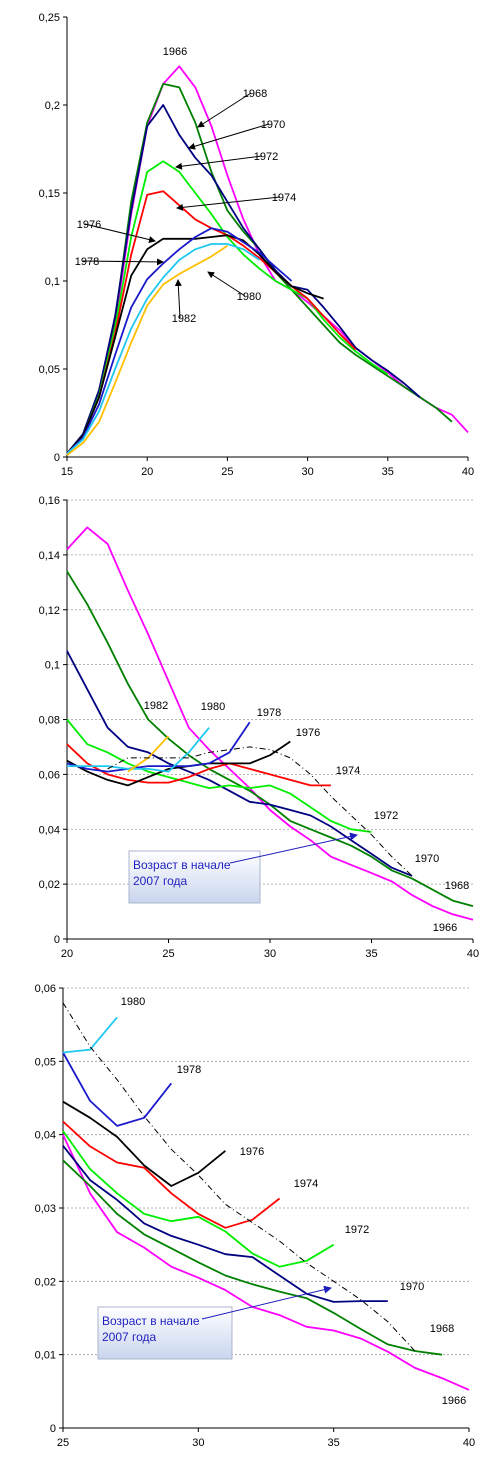  I want to click on series-line-1968, so click(252, 1257).